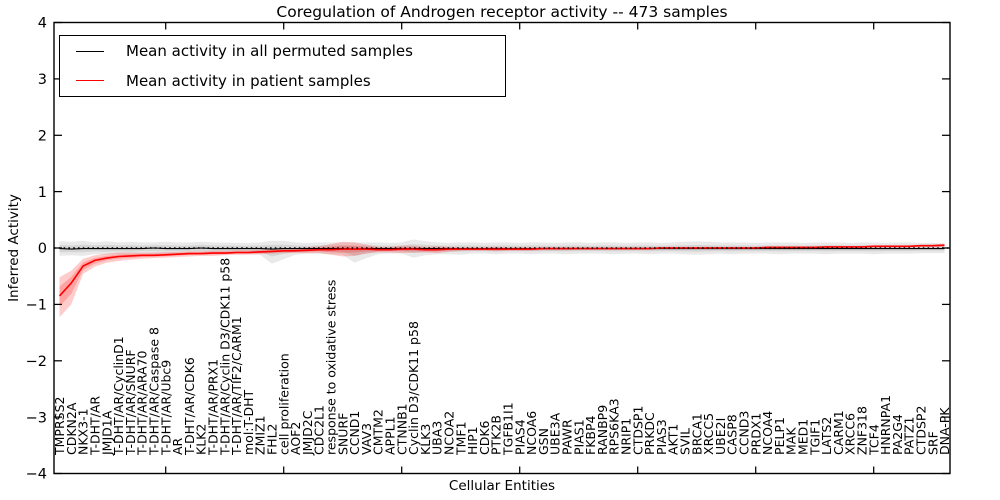 This screenshot has width=1000, height=500. Describe the element at coordinates (36, 362) in the screenshot. I see `y-tick-label: −2` at that location.